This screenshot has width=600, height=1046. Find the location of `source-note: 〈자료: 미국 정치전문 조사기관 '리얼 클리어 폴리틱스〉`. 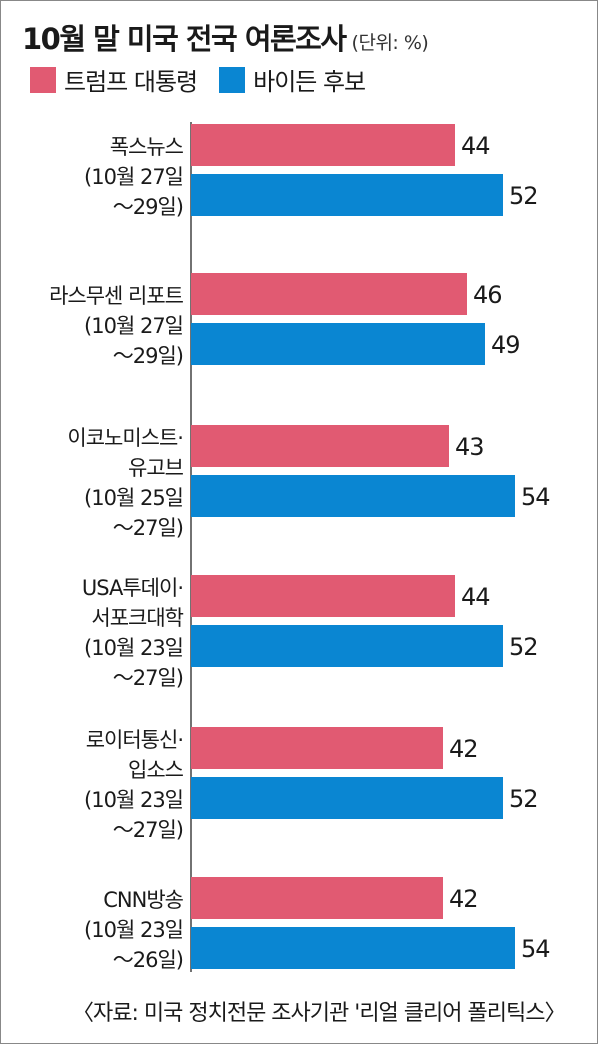

source-note: 〈자료: 미국 정치전문 조사기관 '리얼 클리어 폴리틱스〉 is located at coordinates (319, 1013).